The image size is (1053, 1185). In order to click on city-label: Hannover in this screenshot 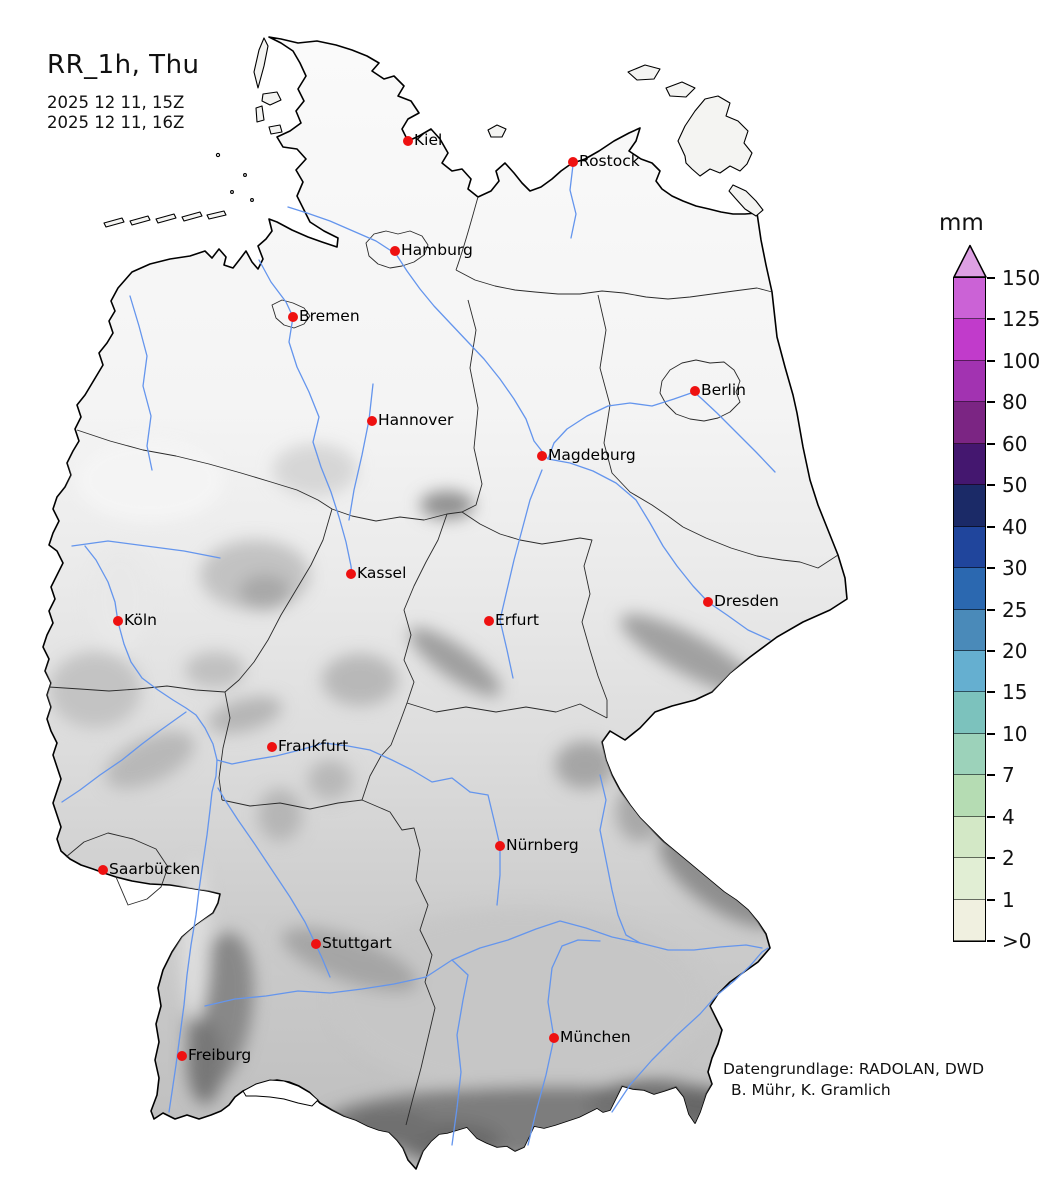, I will do `click(416, 420)`.